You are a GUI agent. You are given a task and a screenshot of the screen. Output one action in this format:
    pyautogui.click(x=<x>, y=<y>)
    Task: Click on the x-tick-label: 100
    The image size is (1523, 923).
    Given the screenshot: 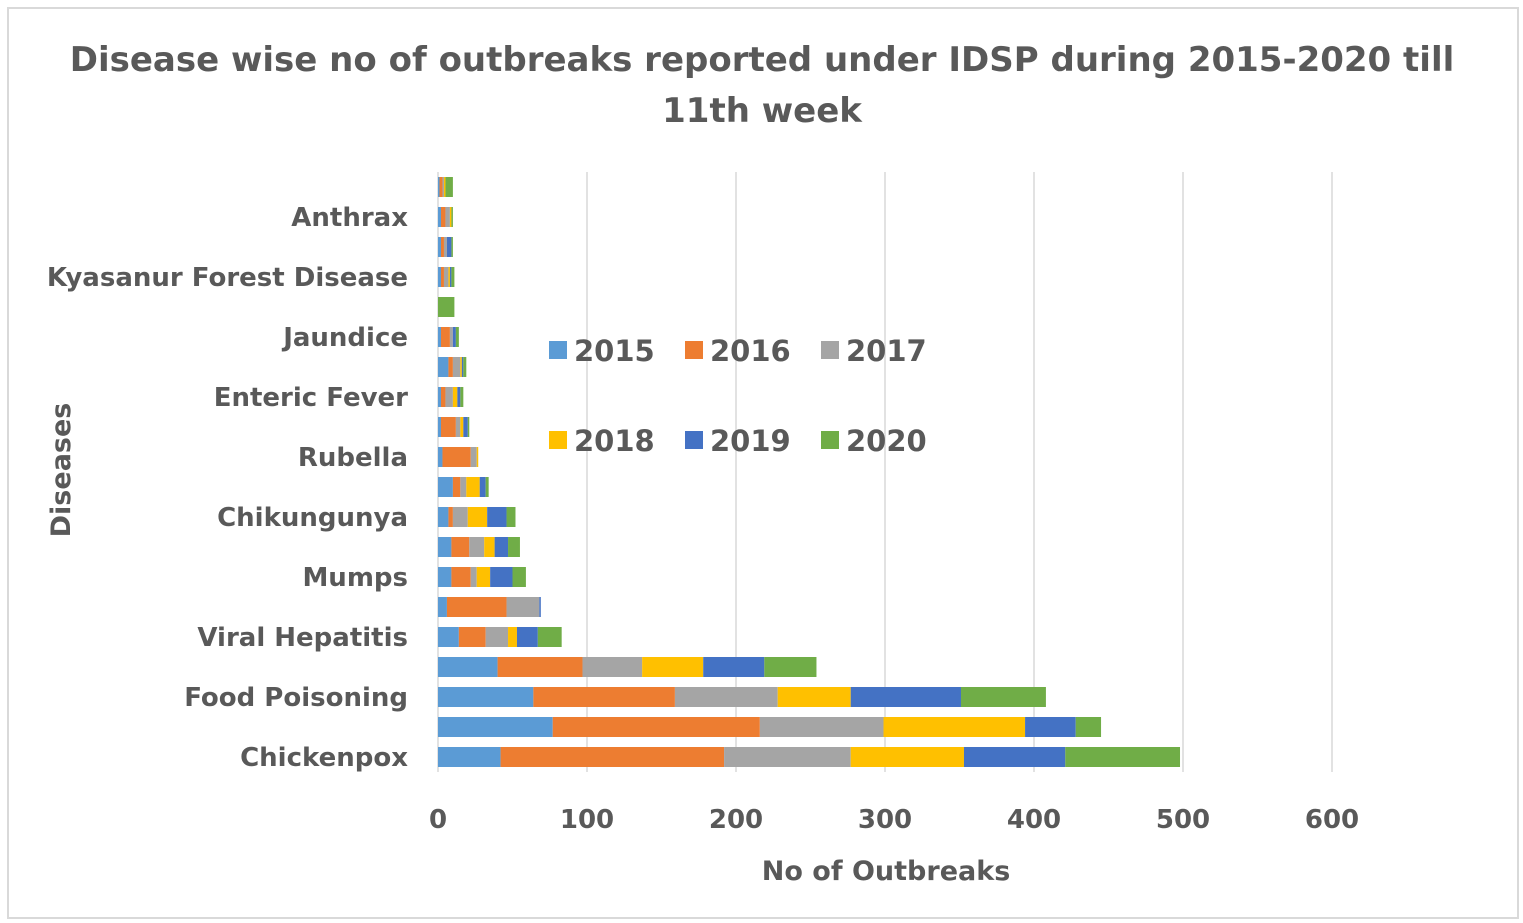 What is the action you would take?
    pyautogui.click(x=587, y=820)
    